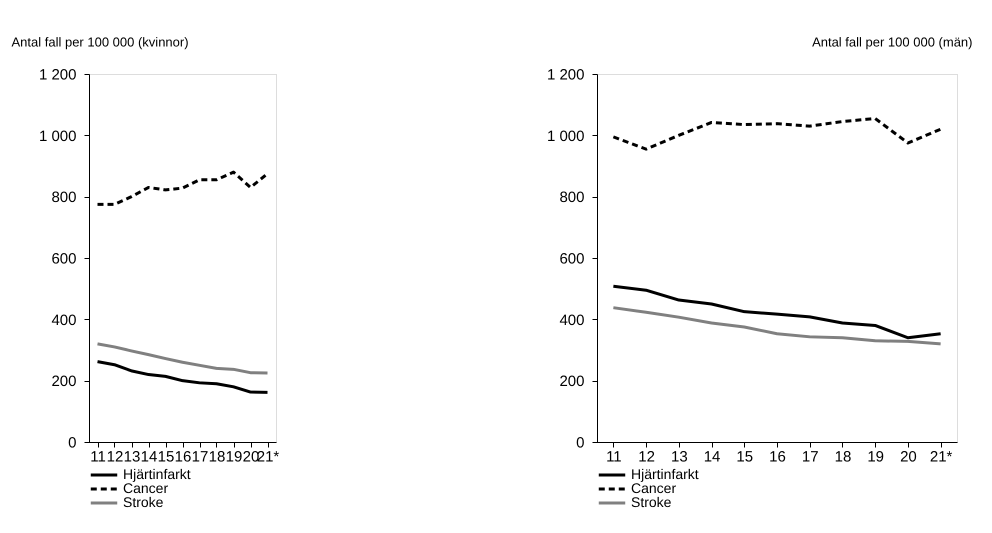  Describe the element at coordinates (100, 42) in the screenshot. I see `y-axis-title: Antal fall per 100 000 (kvinnor)` at that location.